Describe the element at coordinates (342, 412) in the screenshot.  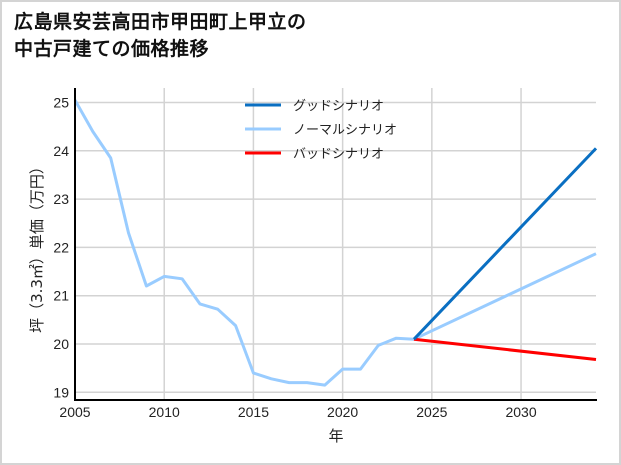
I see `x-tick-label: 2020` at that location.